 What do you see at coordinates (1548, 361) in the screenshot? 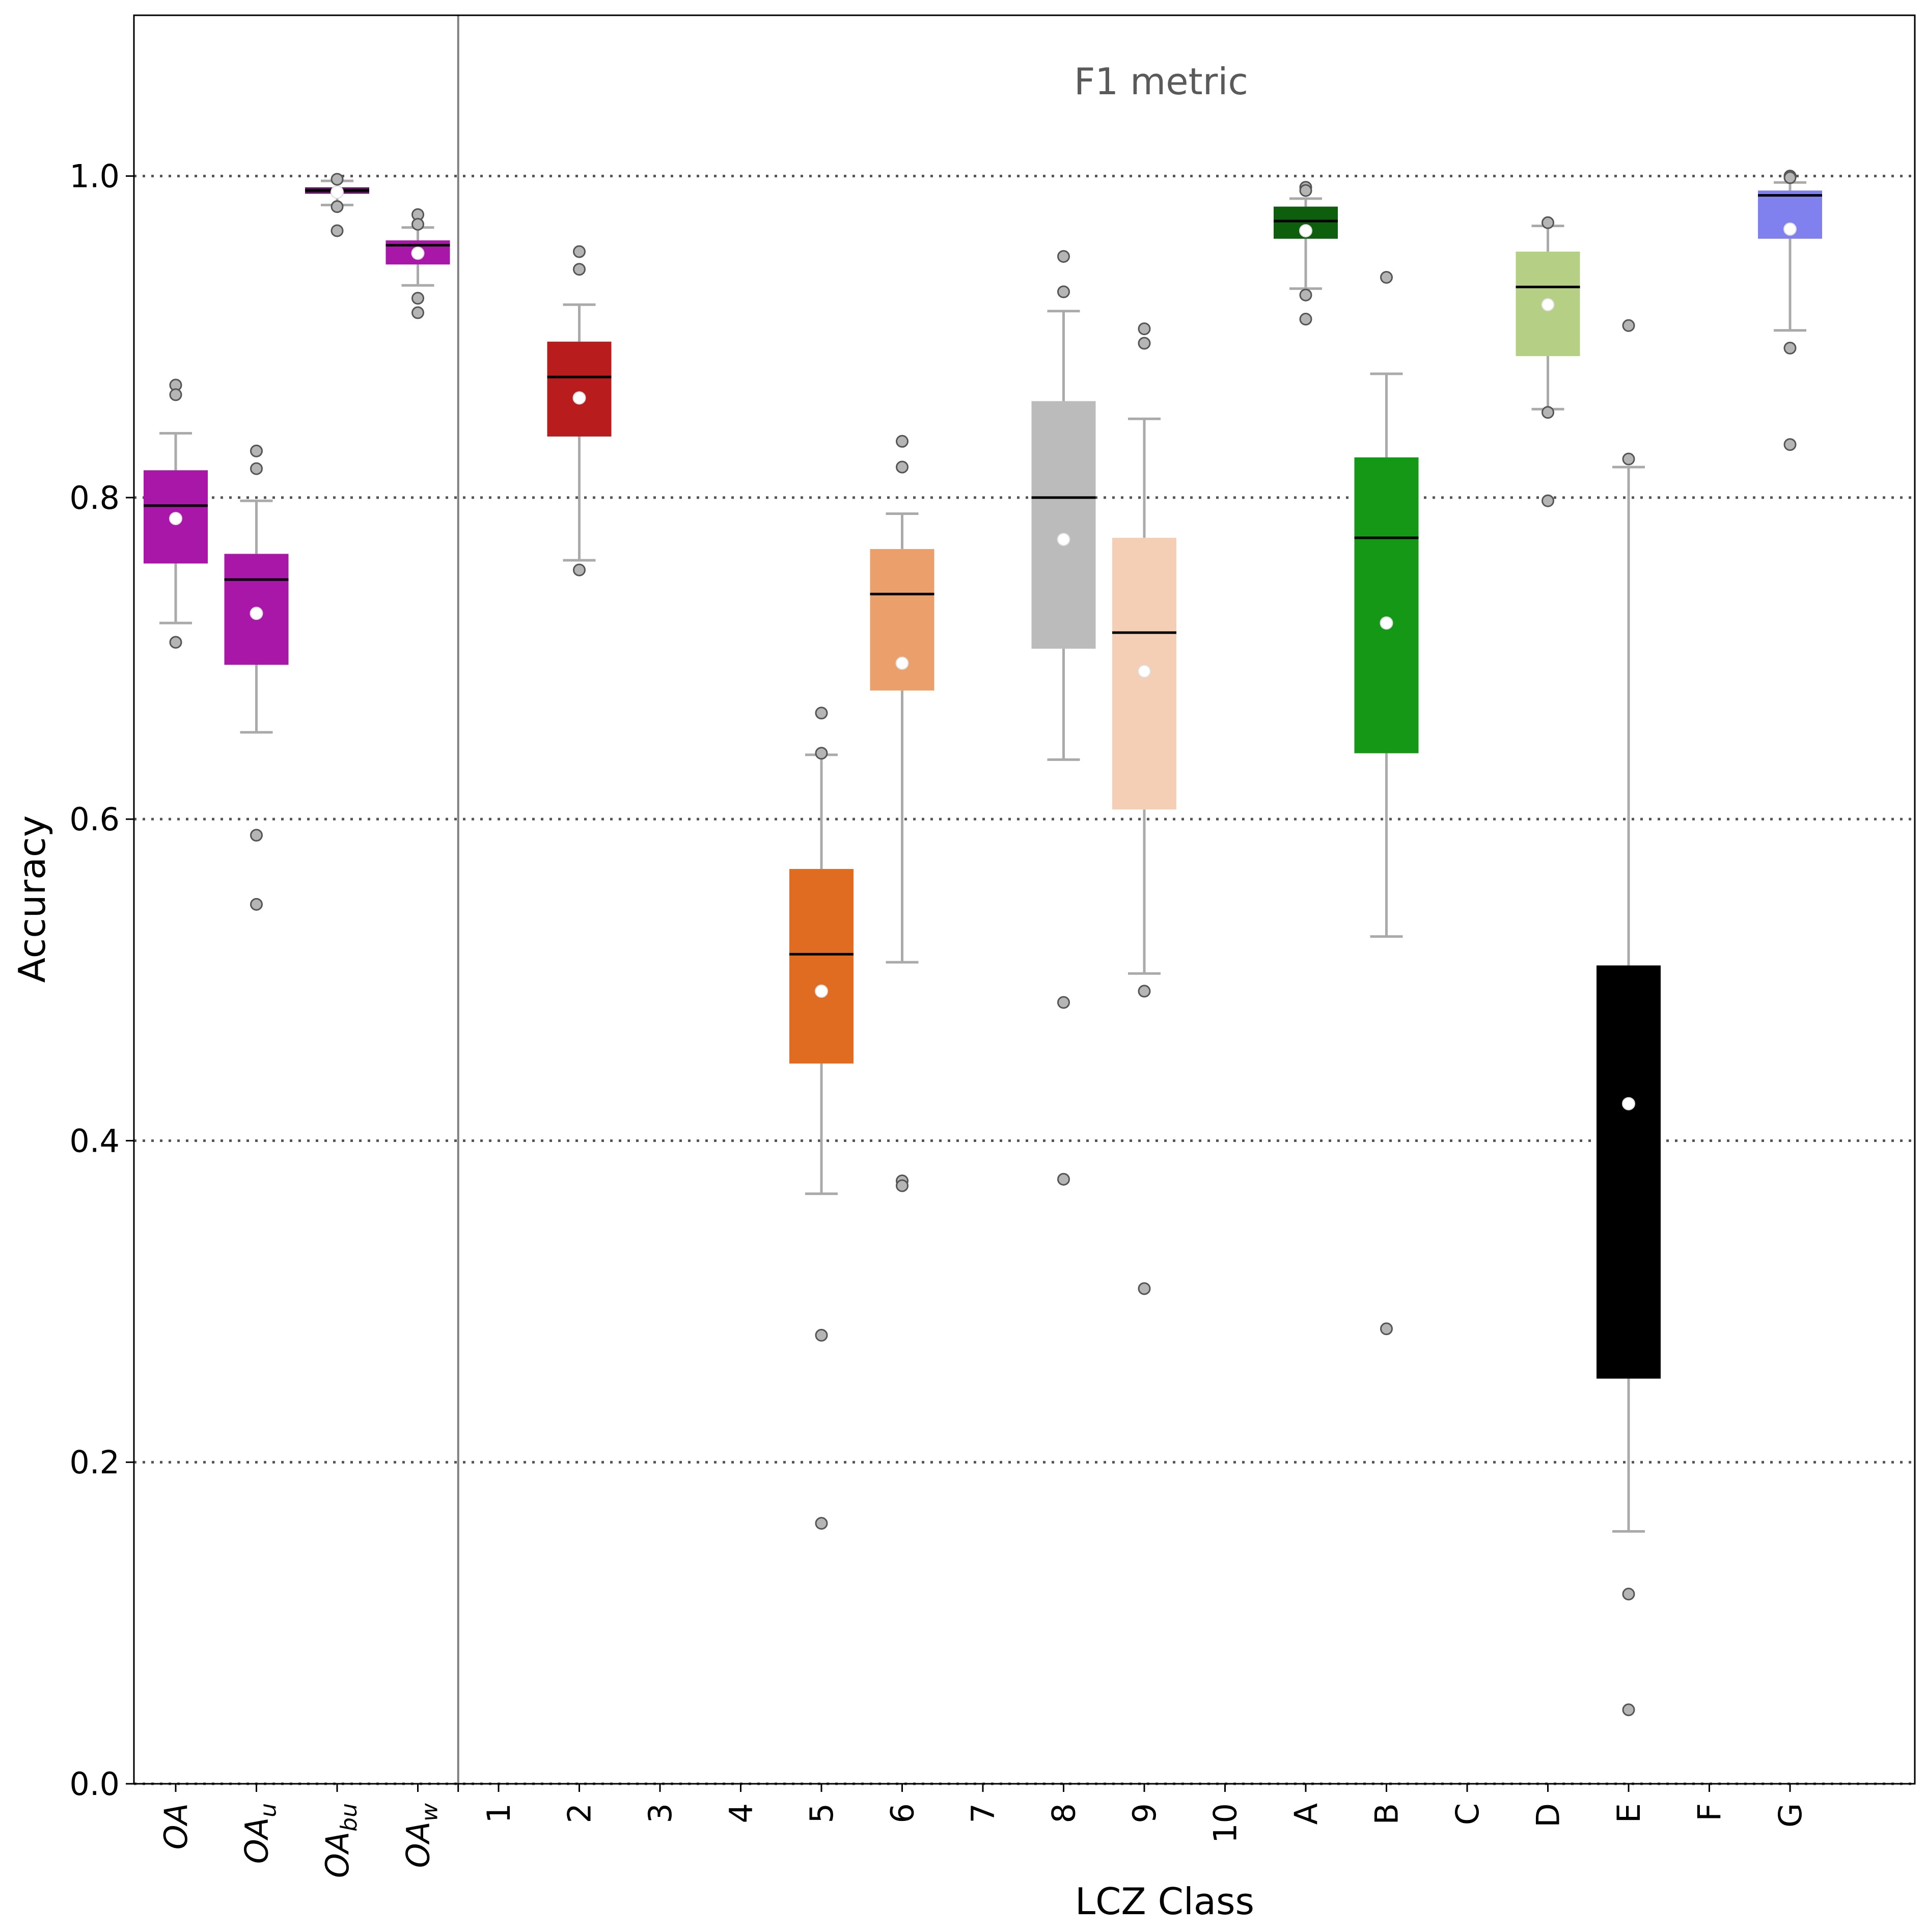
I see `box-d` at bounding box center [1548, 361].